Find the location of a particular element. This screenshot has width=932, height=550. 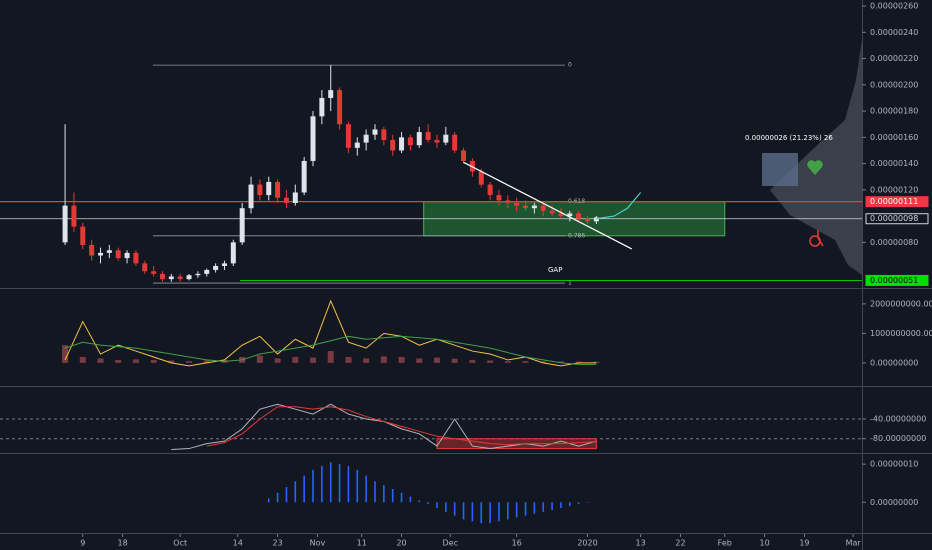

price-tag-label: 0.00000111 is located at coordinates (894, 201).